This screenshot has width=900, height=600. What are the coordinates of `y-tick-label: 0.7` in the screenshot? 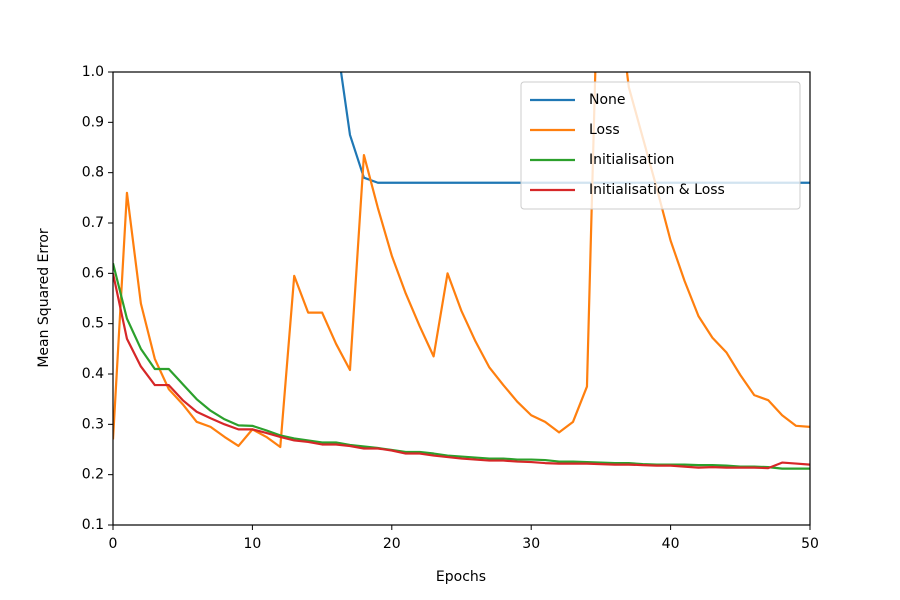 It's located at (93, 223).